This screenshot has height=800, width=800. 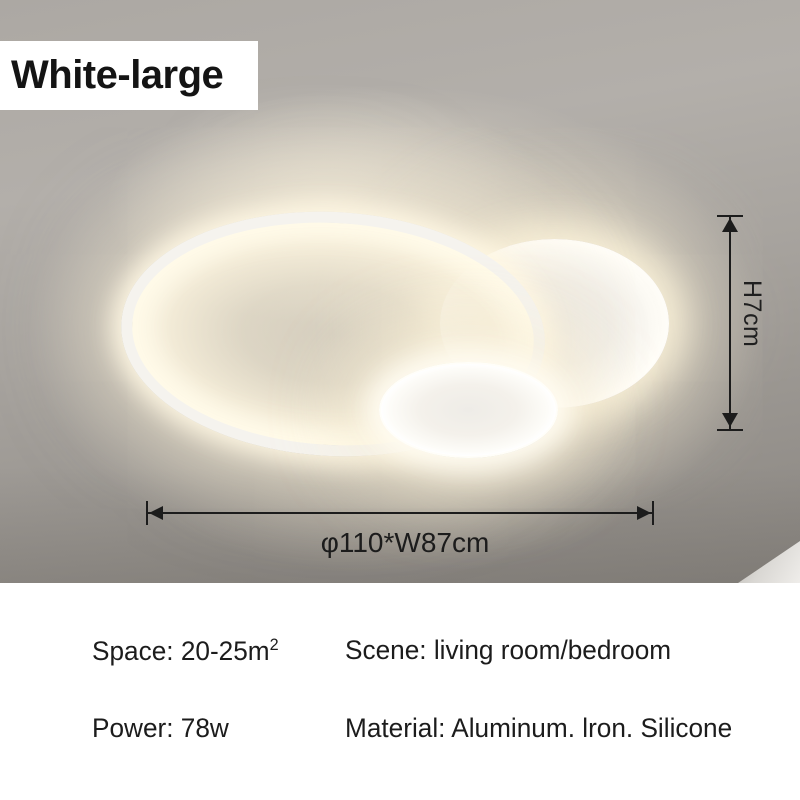 I want to click on height-dim-cap-bottom, so click(x=730, y=430).